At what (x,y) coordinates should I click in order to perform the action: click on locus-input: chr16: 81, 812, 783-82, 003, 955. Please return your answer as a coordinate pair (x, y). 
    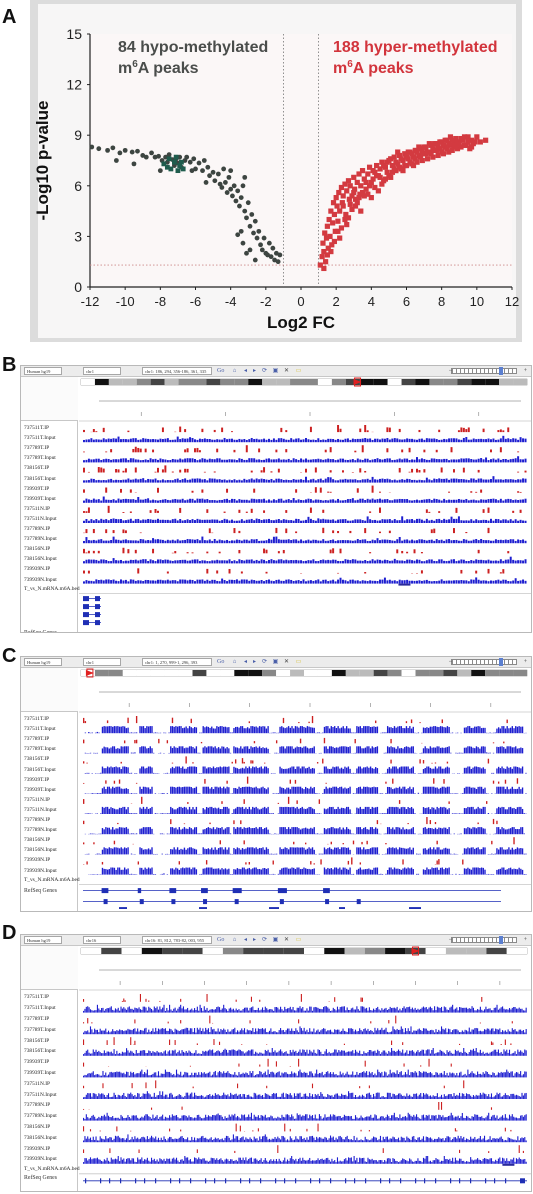
    Looking at the image, I should click on (177, 940).